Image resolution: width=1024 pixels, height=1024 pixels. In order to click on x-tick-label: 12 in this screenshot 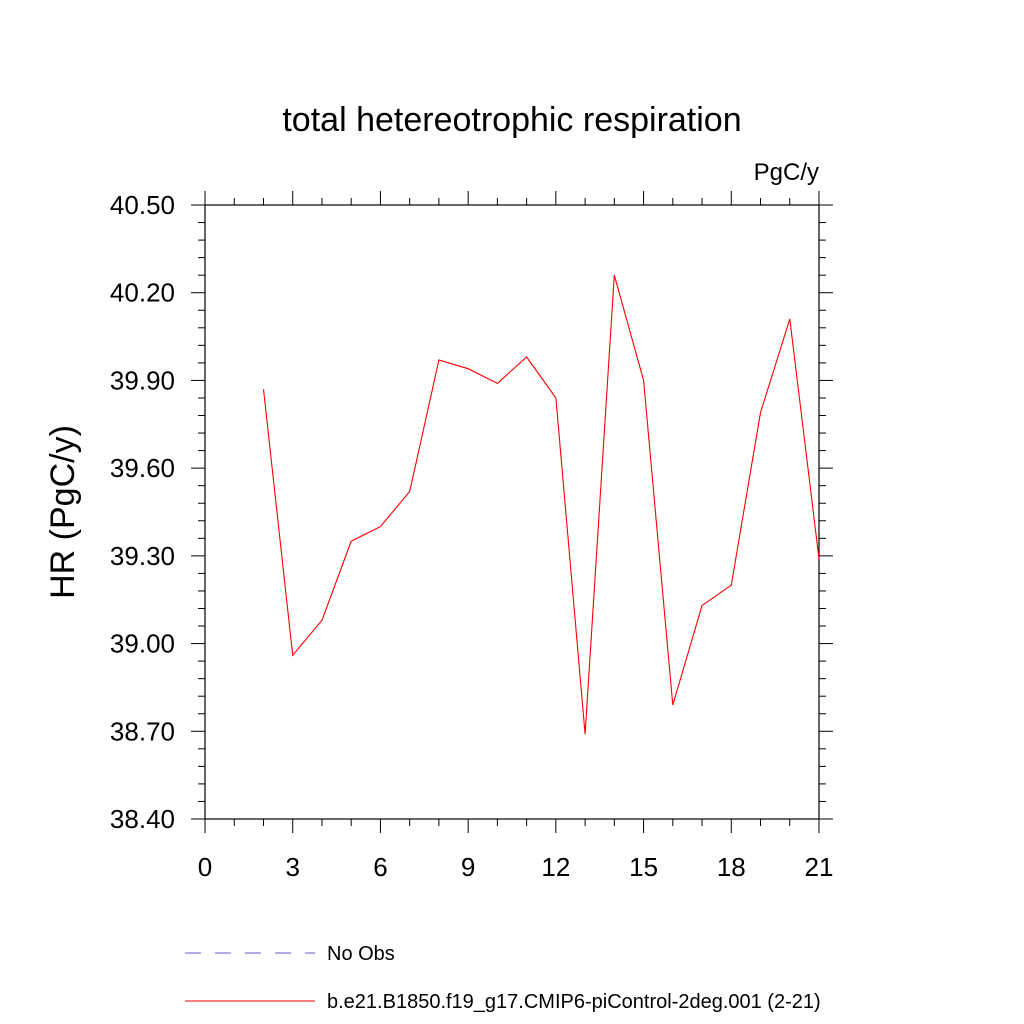, I will do `click(555, 867)`.